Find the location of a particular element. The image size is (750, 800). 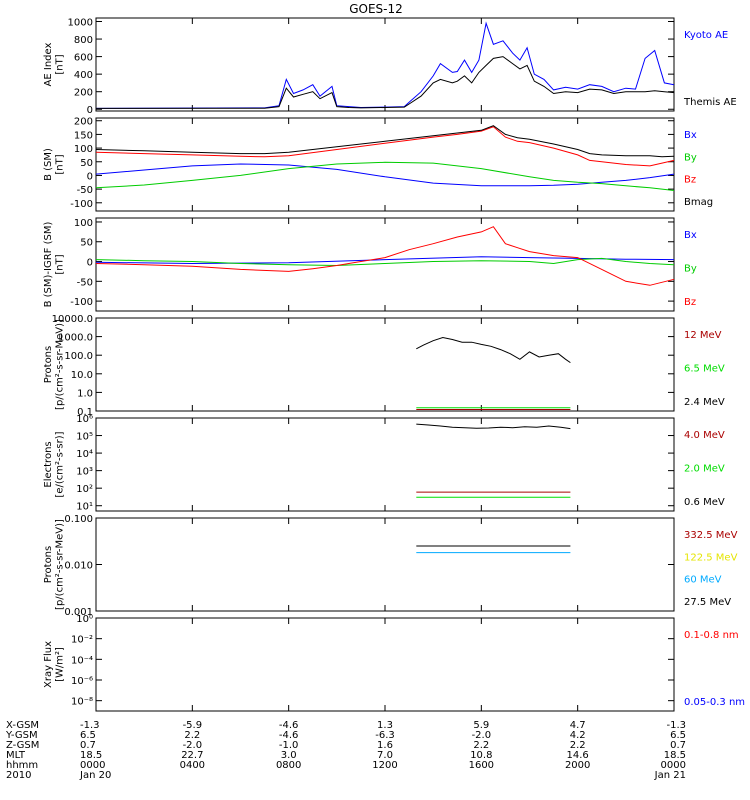

panel-2-legend-bx: Bx is located at coordinates (690, 135).